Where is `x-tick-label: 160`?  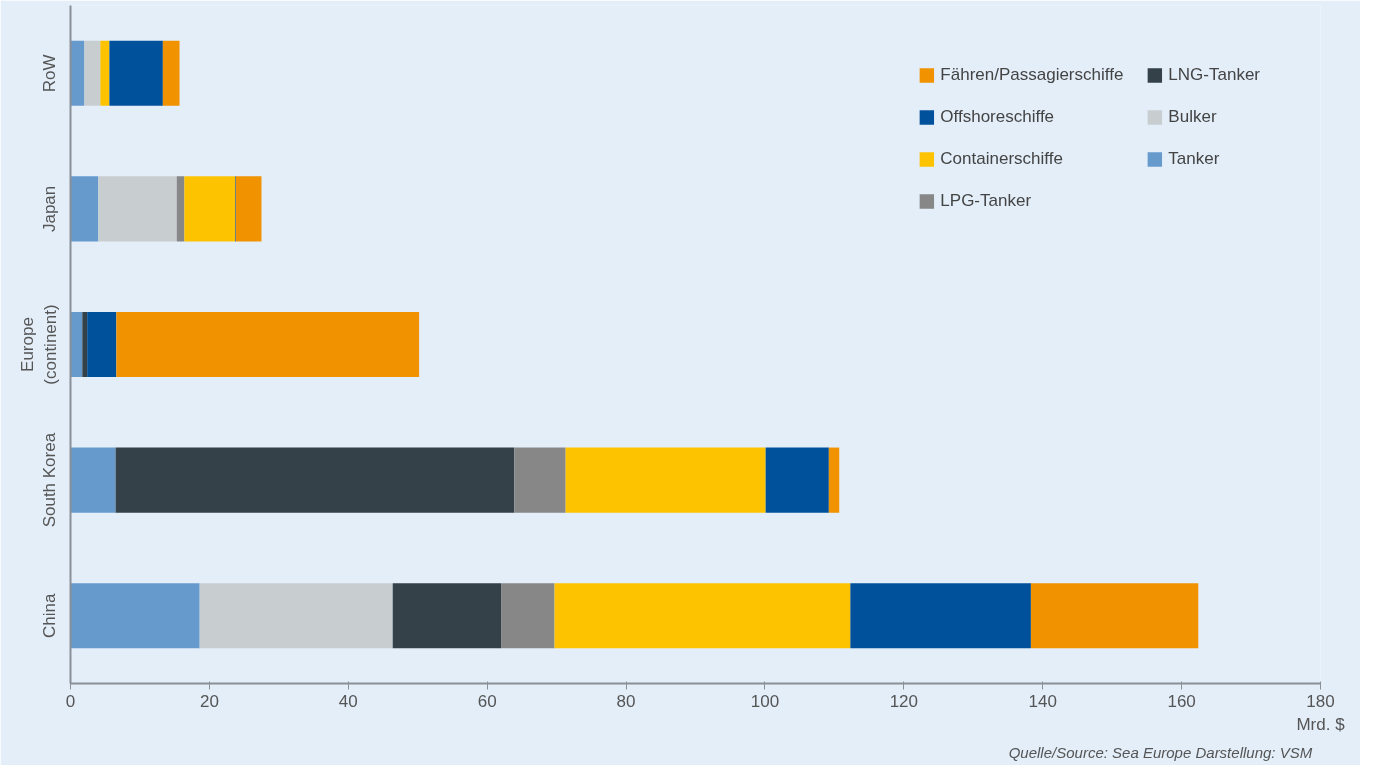 x-tick-label: 160 is located at coordinates (1181, 701).